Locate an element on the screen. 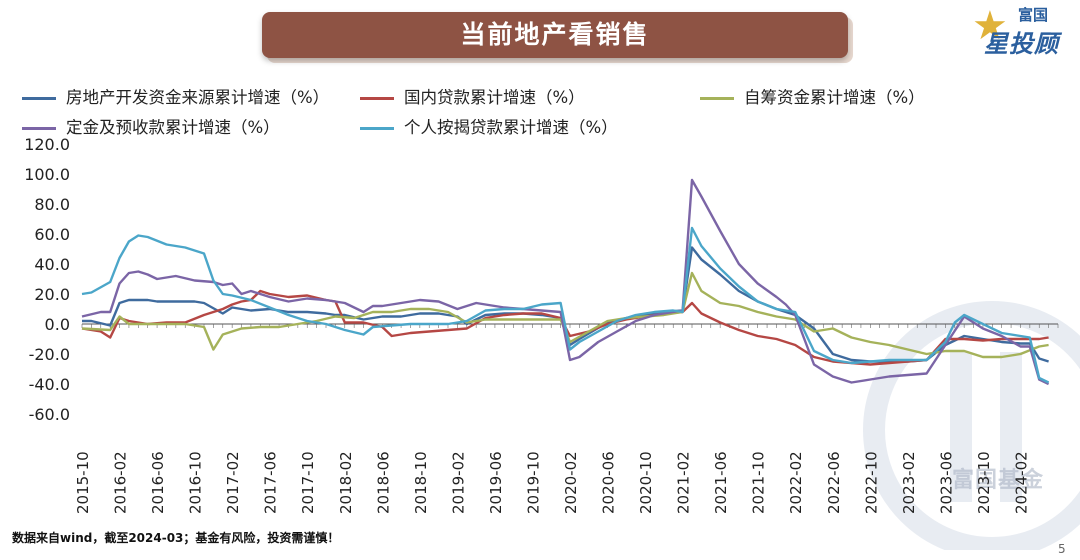 The width and height of the screenshot is (1080, 560). x-tick-label: 2016-02 is located at coordinates (121, 482).